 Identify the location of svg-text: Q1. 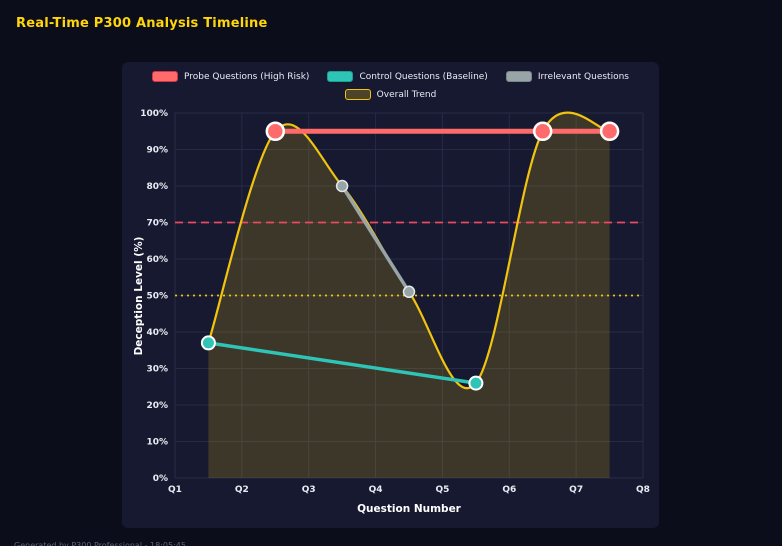
(175, 490).